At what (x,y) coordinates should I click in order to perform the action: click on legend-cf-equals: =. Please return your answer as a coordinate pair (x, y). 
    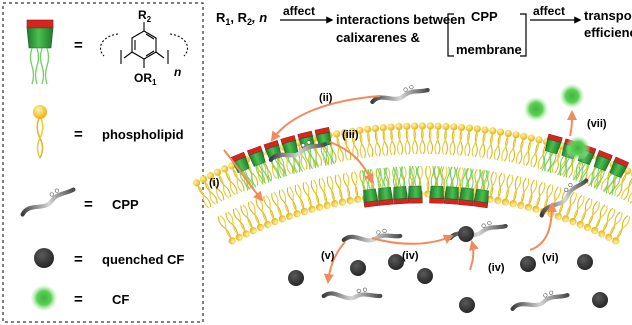
    Looking at the image, I should click on (78, 299).